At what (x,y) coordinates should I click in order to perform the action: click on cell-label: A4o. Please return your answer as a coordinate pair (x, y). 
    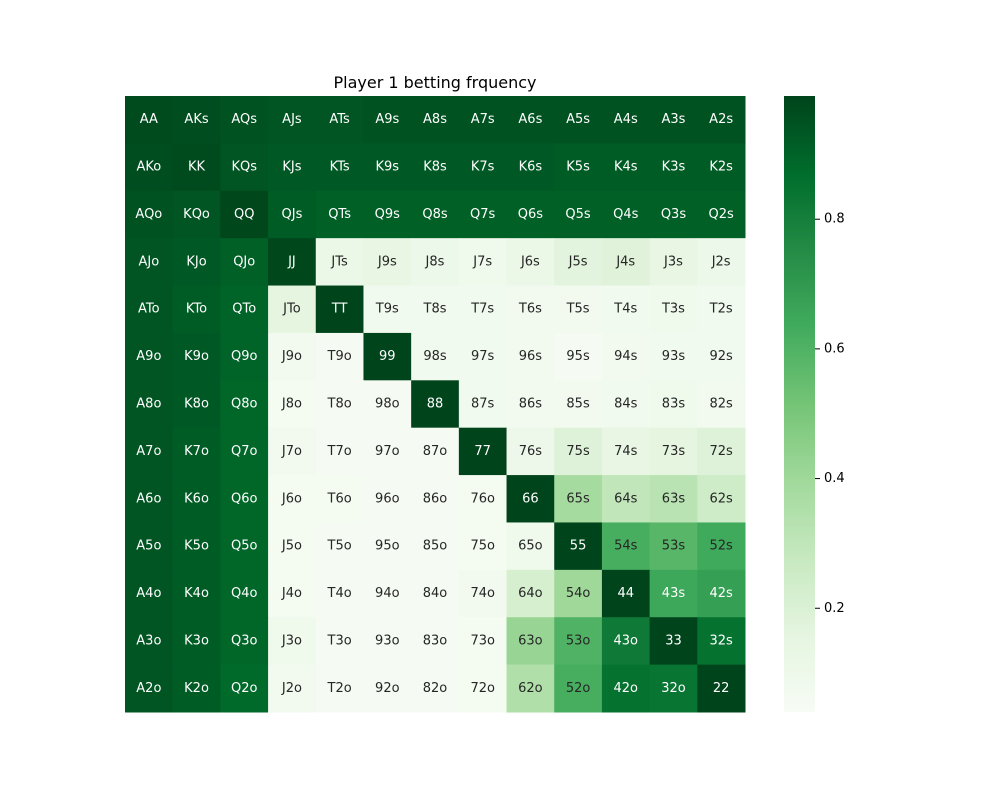
    Looking at the image, I should click on (148, 593).